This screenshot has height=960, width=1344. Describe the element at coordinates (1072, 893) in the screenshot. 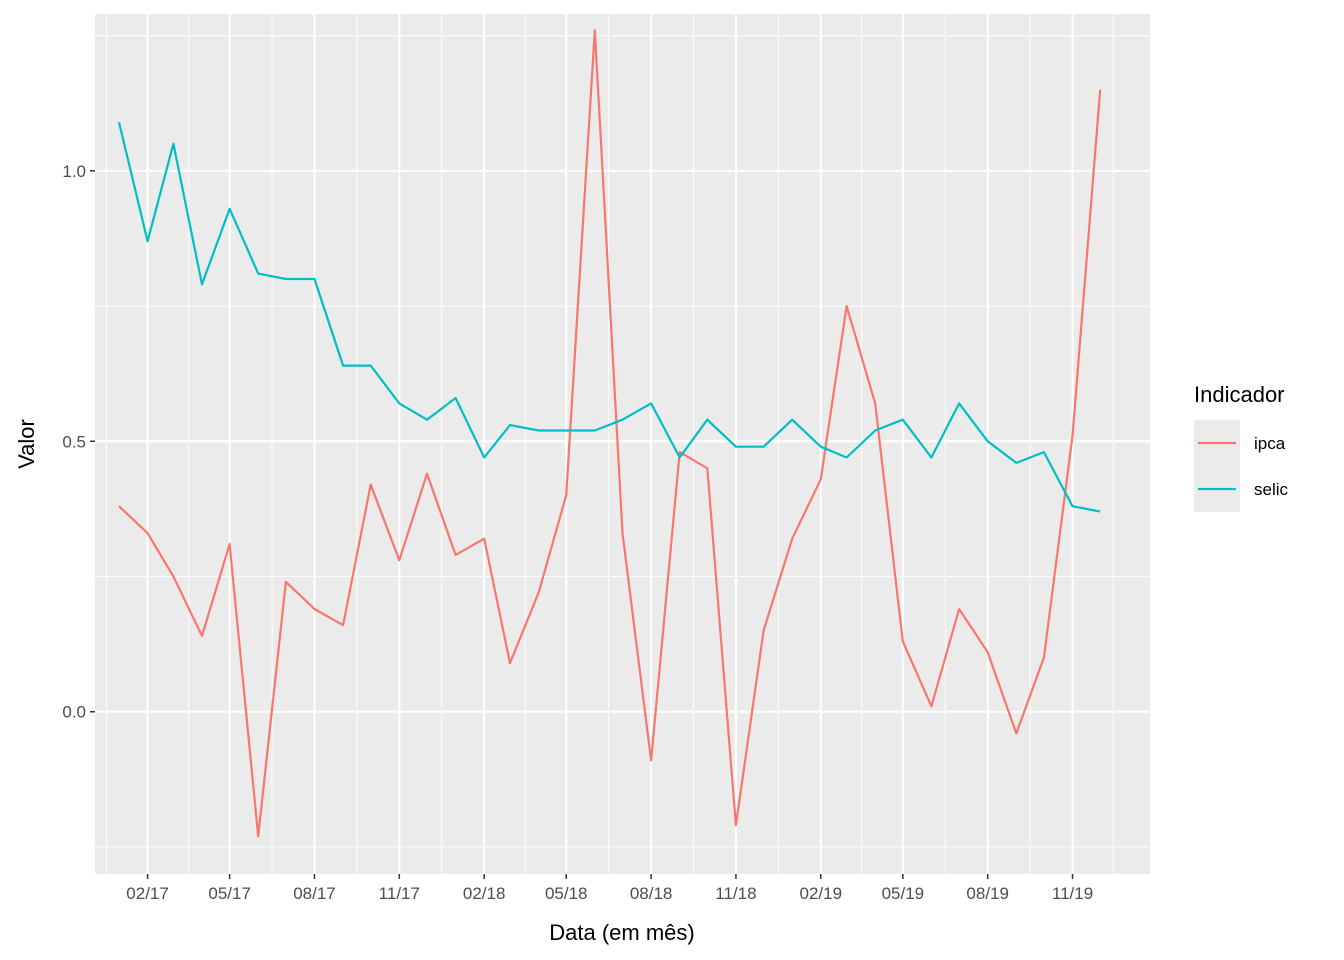

I see `x-tick-label: 11/19` at that location.